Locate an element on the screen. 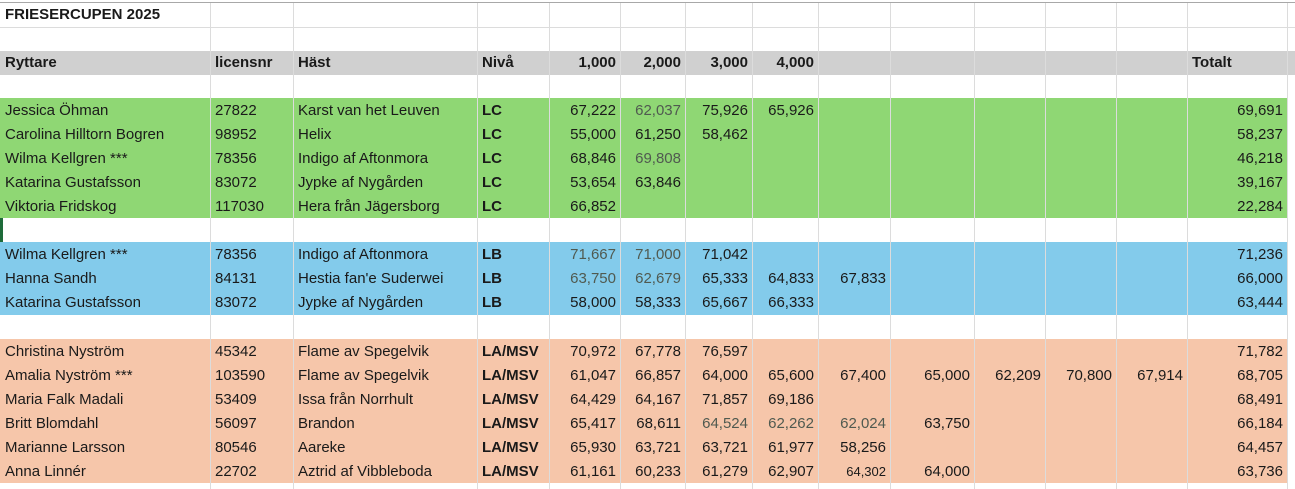  score-cell: 76,597 is located at coordinates (725, 351).